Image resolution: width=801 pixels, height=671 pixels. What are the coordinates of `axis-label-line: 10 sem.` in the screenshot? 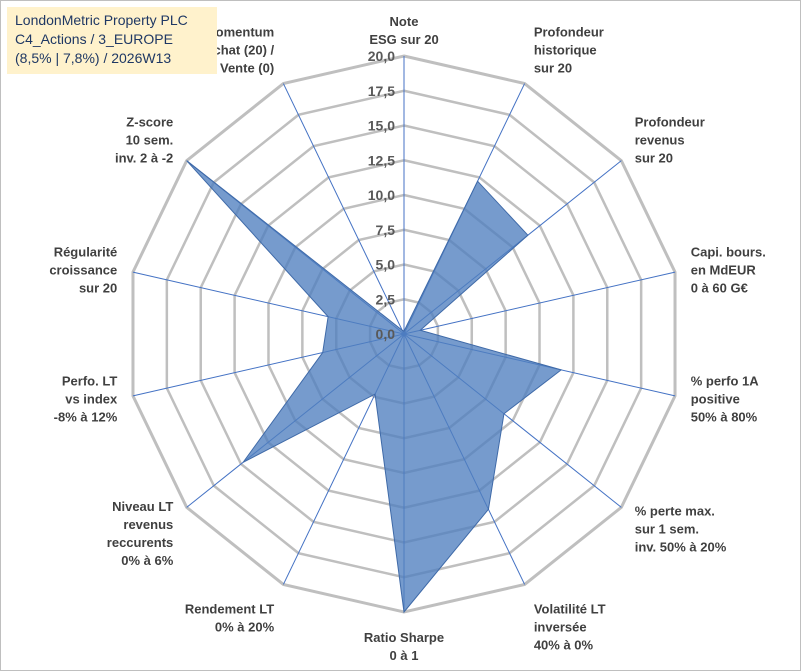 It's located at (150, 140).